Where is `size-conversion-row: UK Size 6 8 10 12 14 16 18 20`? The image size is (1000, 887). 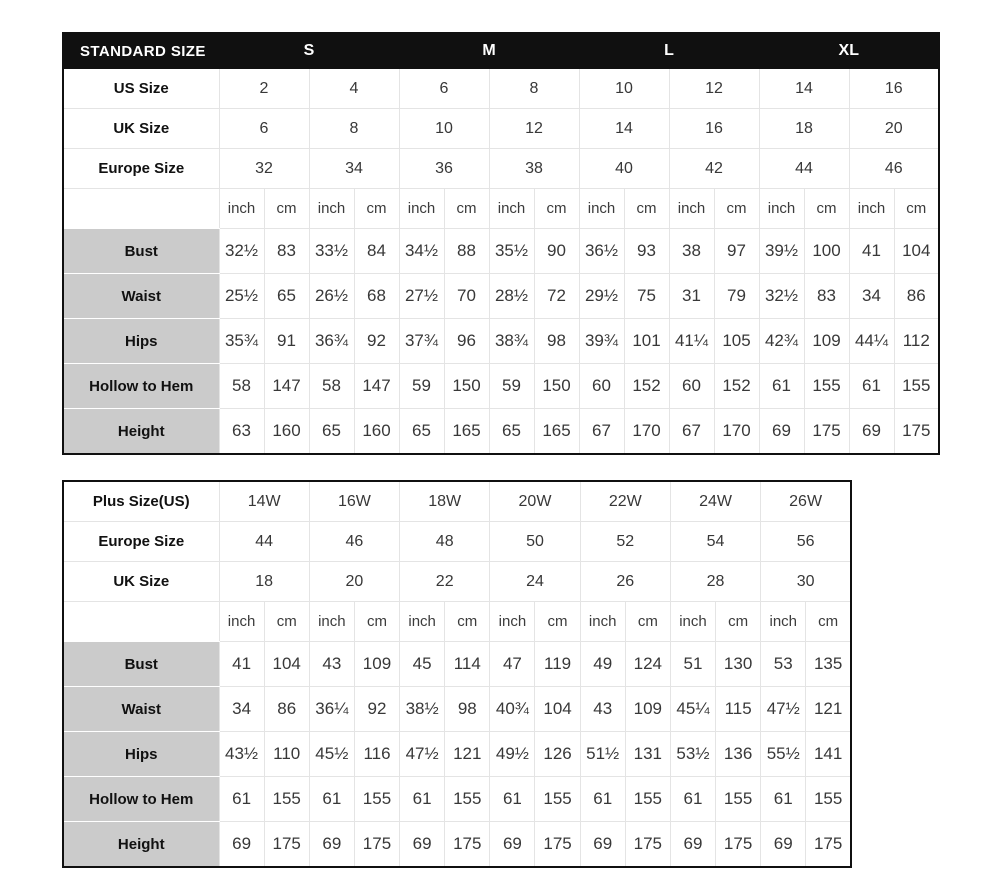 size-conversion-row: UK Size 6 8 10 12 14 16 18 20 is located at coordinates (501, 128).